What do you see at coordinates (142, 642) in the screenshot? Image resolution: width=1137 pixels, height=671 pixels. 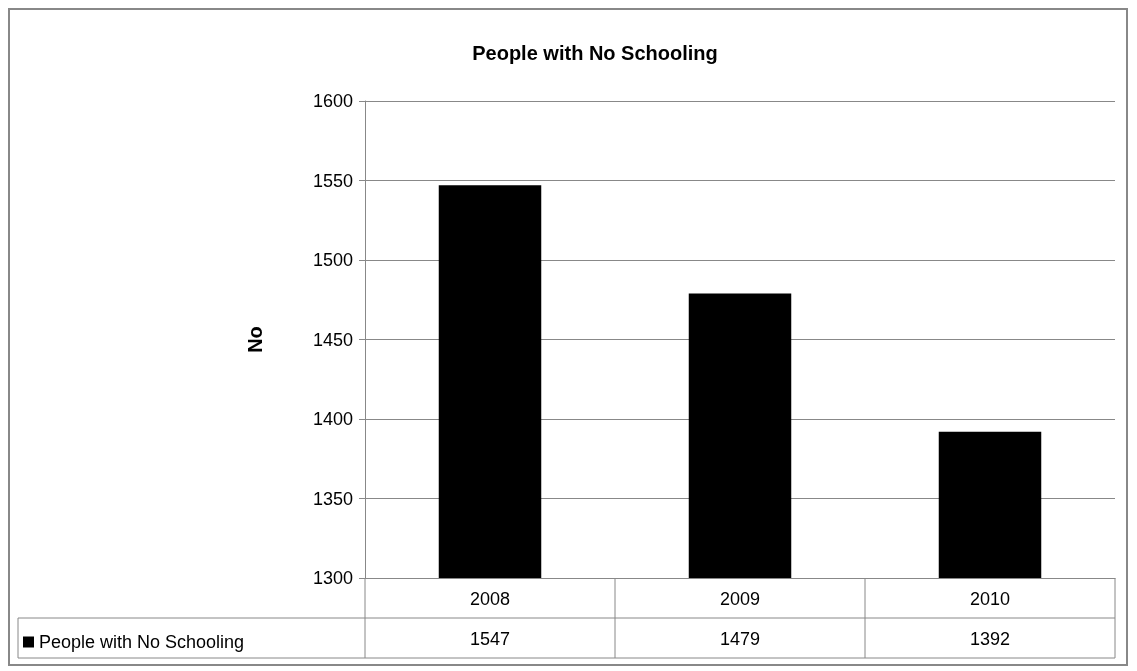 I see `legend-label: People with No Schooling` at bounding box center [142, 642].